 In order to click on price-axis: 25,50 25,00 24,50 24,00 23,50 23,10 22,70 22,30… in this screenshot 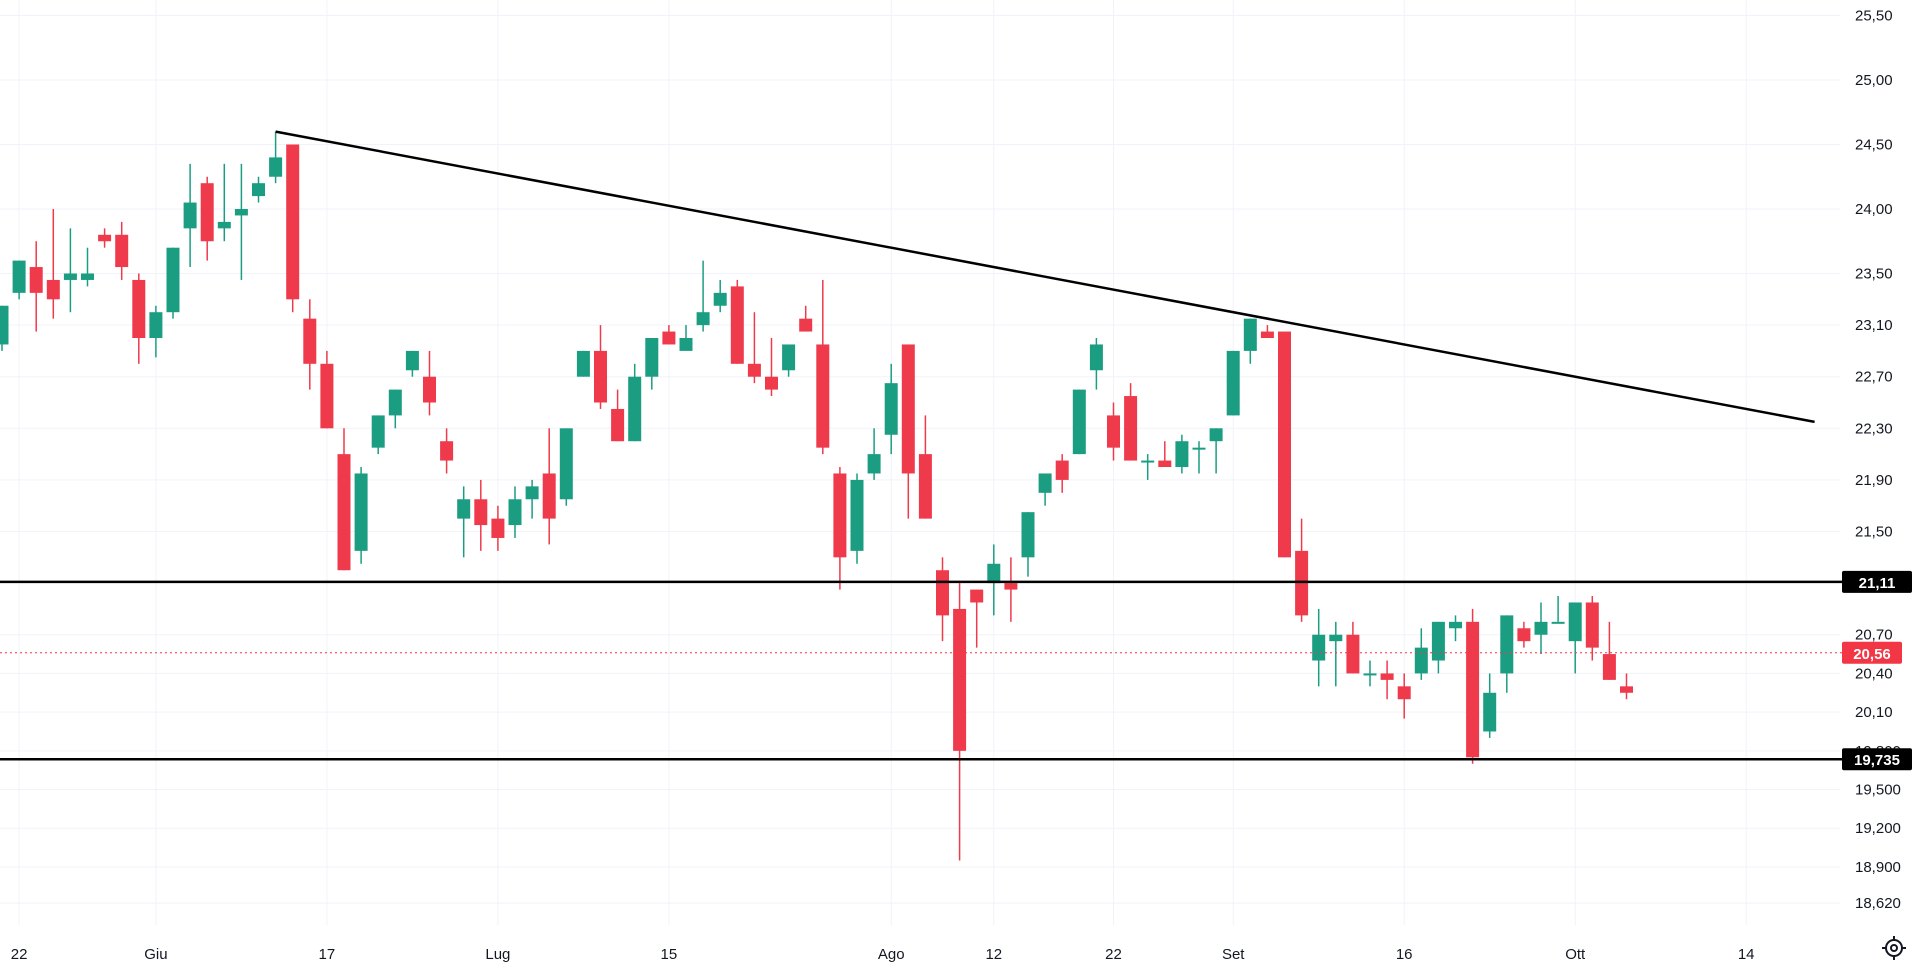, I will do `click(1878, 459)`.